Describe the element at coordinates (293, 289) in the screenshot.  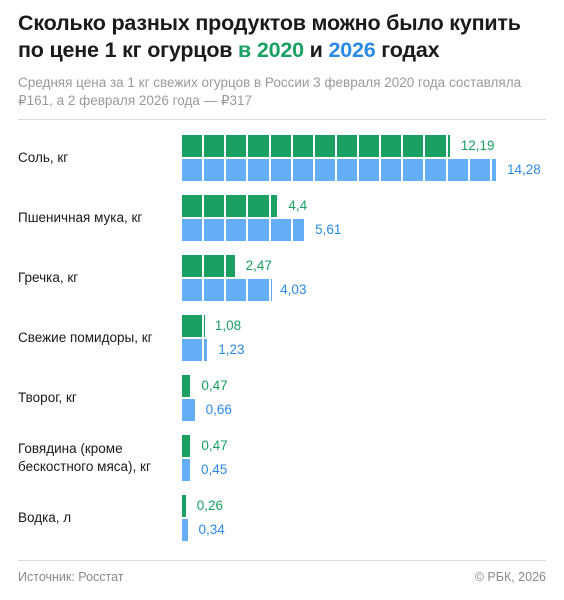
I see `value-label: 4,03` at that location.